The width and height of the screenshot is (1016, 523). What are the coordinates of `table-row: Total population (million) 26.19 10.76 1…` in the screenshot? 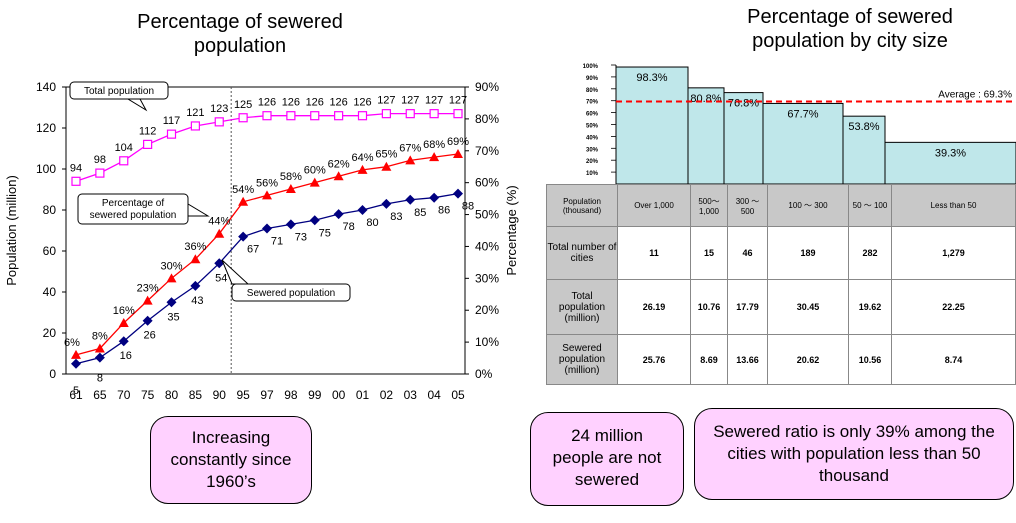 It's located at (781, 307).